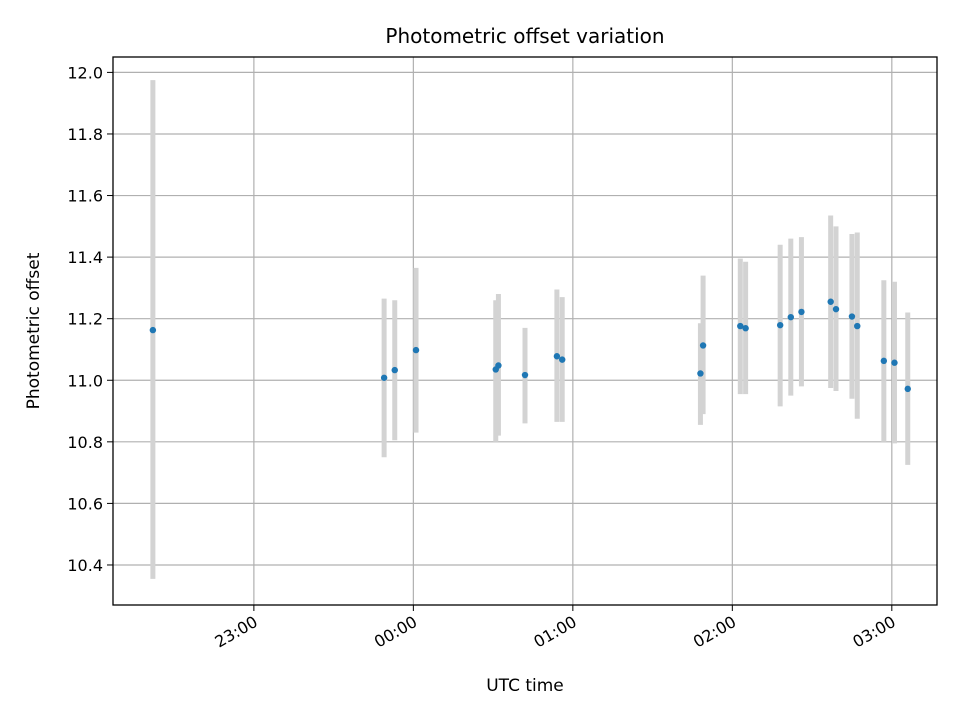 The height and width of the screenshot is (720, 960). Describe the element at coordinates (85, 319) in the screenshot. I see `y-tick-label: 11.2` at that location.